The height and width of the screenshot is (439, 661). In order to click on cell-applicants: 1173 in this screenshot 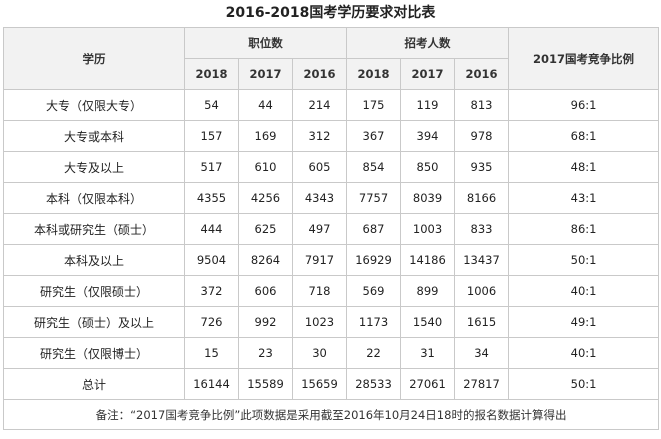, I will do `click(374, 322)`.